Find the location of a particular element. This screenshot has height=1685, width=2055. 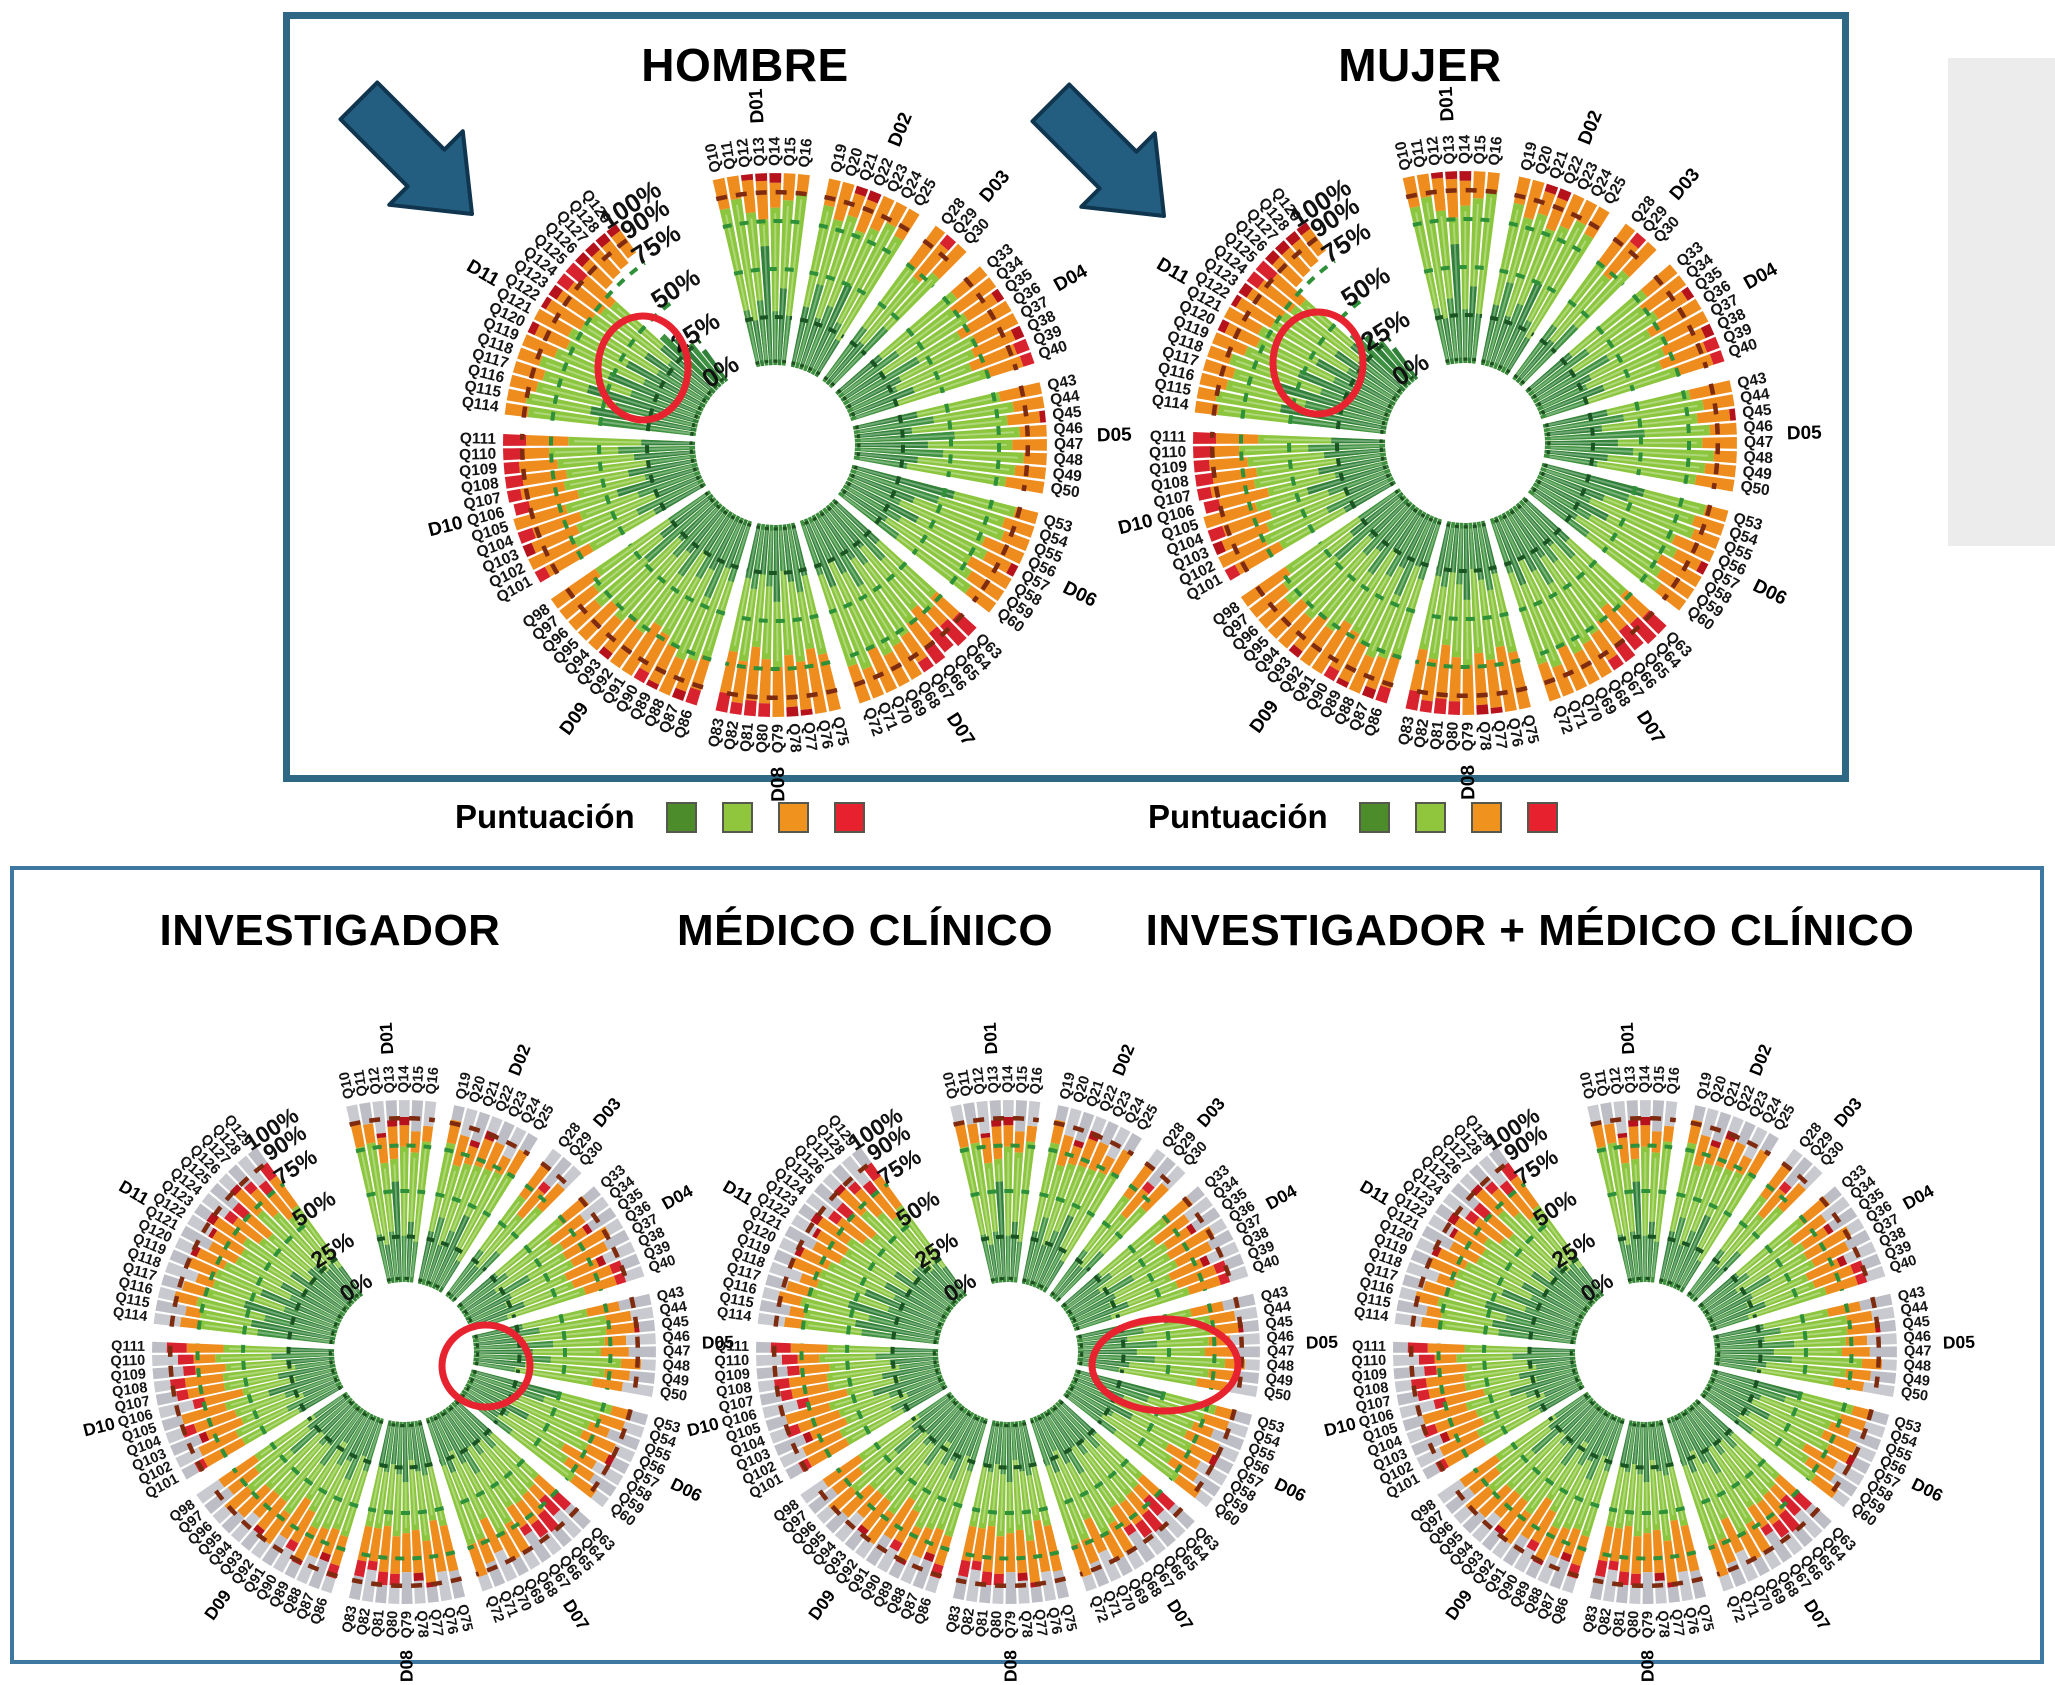

legend-swatches is located at coordinates (1458, 817).